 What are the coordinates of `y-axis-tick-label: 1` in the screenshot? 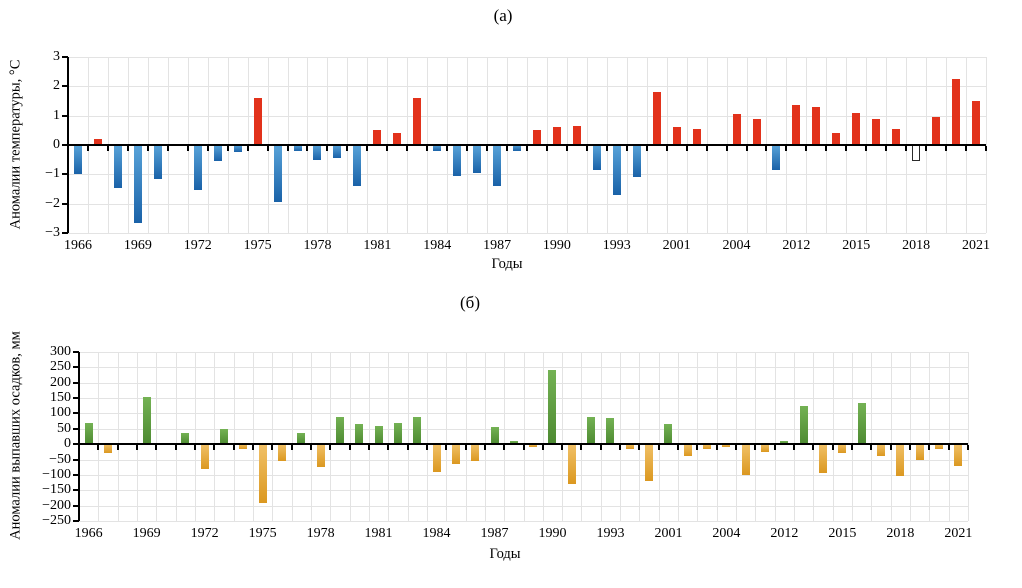 It's located at (56, 115).